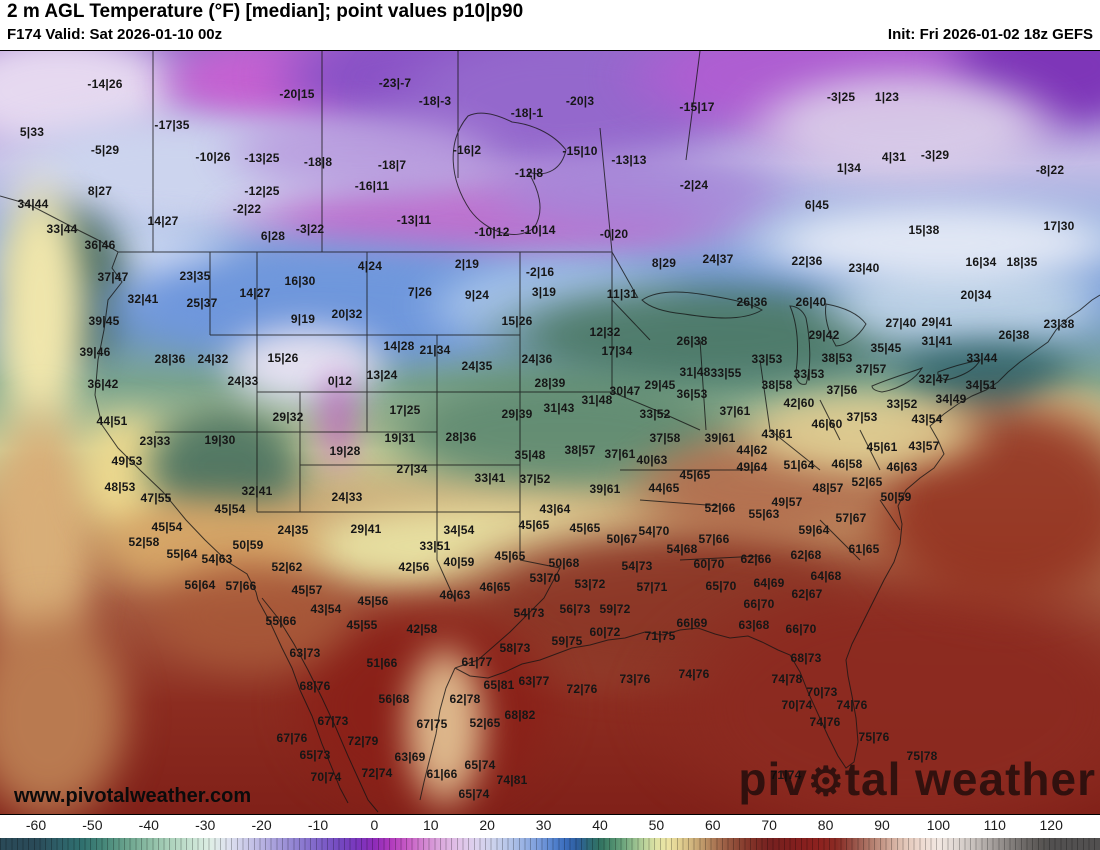  Describe the element at coordinates (167, 527) in the screenshot. I see `point-value: 45|54` at that location.